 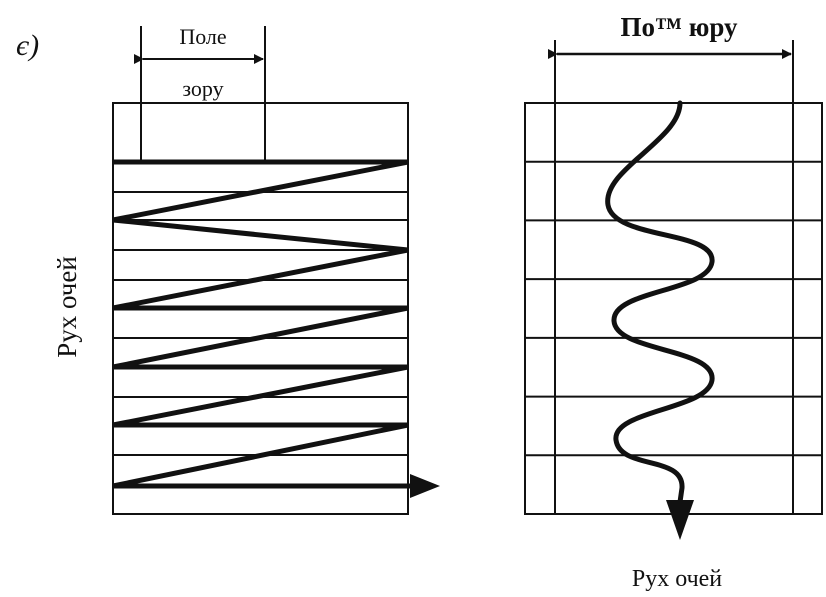 What do you see at coordinates (425, 486) in the screenshot?
I see `zigzag-arrow-head` at bounding box center [425, 486].